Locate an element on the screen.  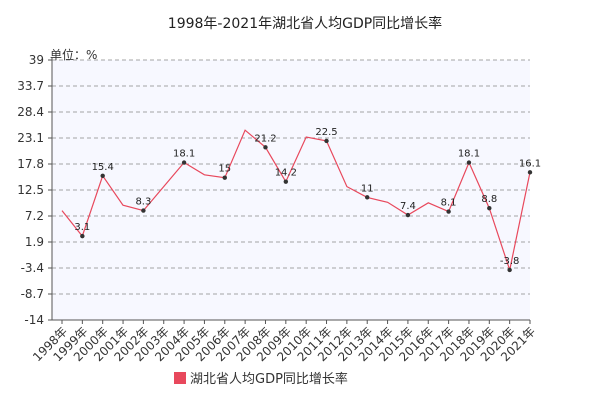
legend: 湖北省人均GDP同比增长率 is located at coordinates (261, 379).